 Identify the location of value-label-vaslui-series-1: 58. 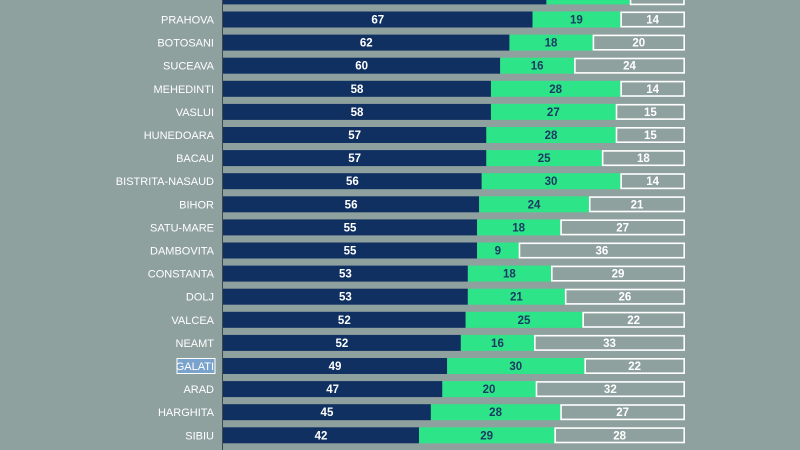
(357, 113).